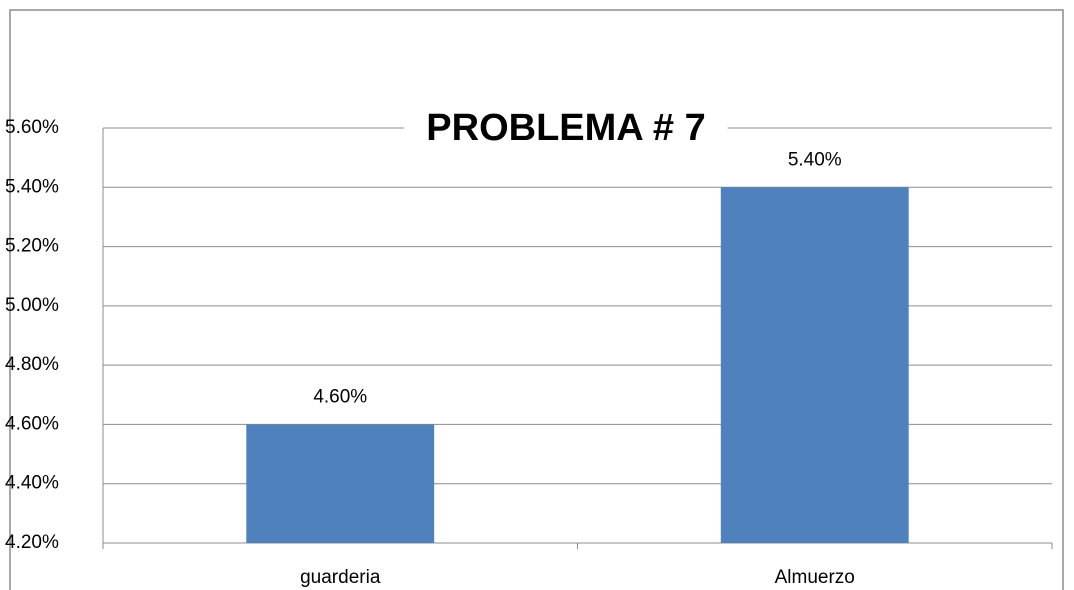  Describe the element at coordinates (32, 127) in the screenshot. I see `y-tick-label: 5.60%` at that location.